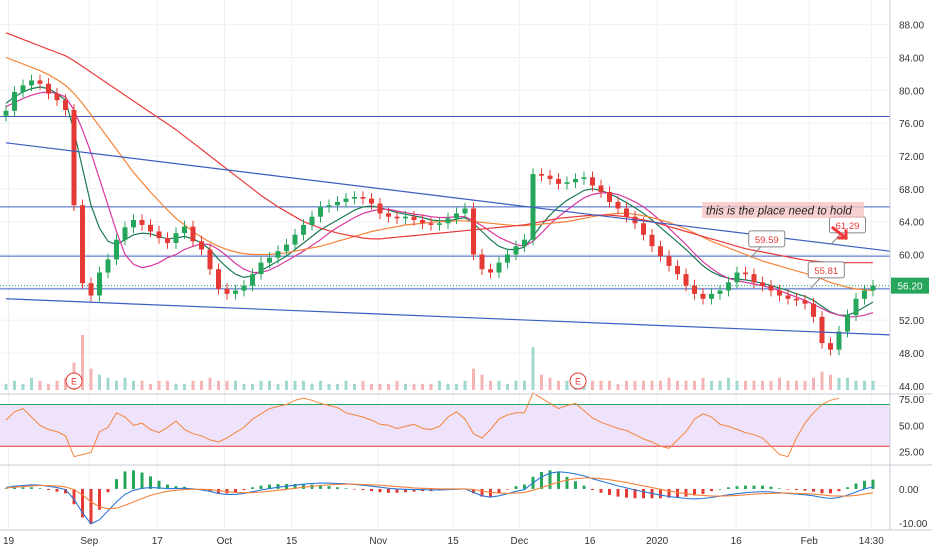  Describe the element at coordinates (9, 541) in the screenshot. I see `x-tick-label: 19` at that location.